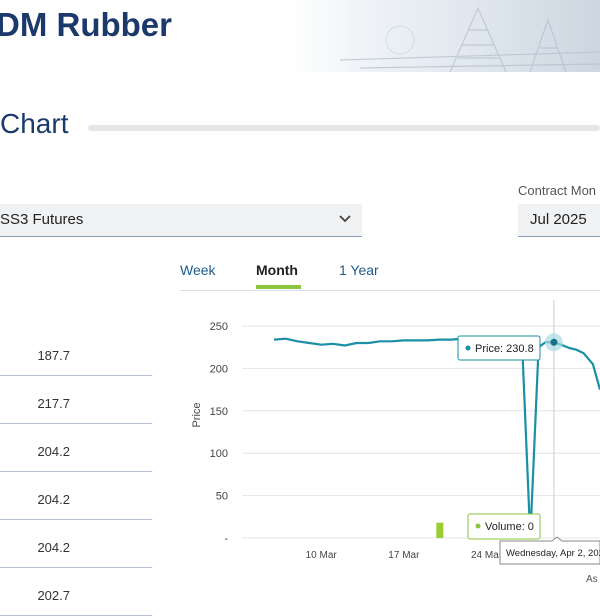 The image size is (600, 616). I want to click on volume-tooltip: Volume: 0, so click(504, 526).